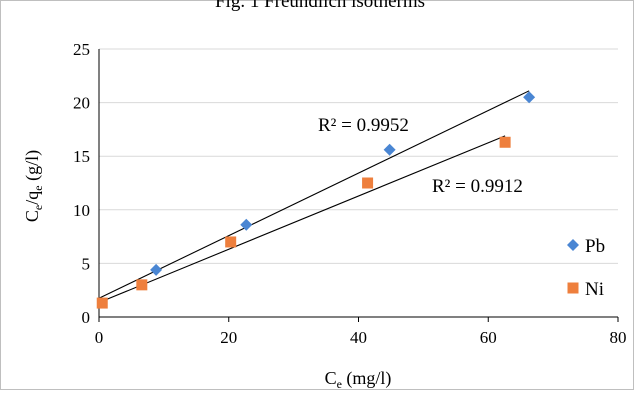 This screenshot has width=634, height=395. What do you see at coordinates (99, 337) in the screenshot?
I see `x-tick-label-0: 0` at bounding box center [99, 337].